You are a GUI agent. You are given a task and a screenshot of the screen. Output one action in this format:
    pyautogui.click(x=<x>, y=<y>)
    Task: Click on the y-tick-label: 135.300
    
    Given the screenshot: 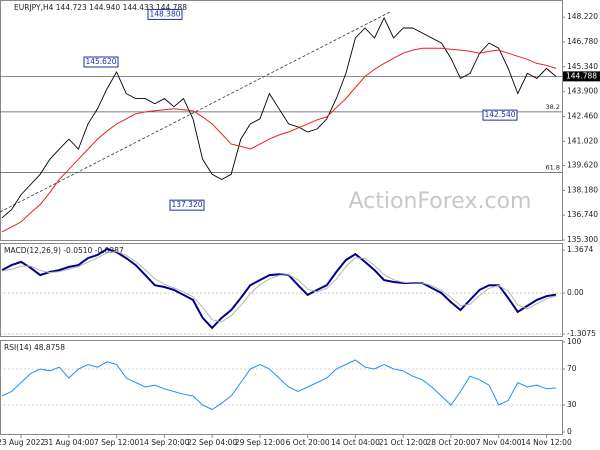 What is the action you would take?
    pyautogui.click(x=582, y=239)
    